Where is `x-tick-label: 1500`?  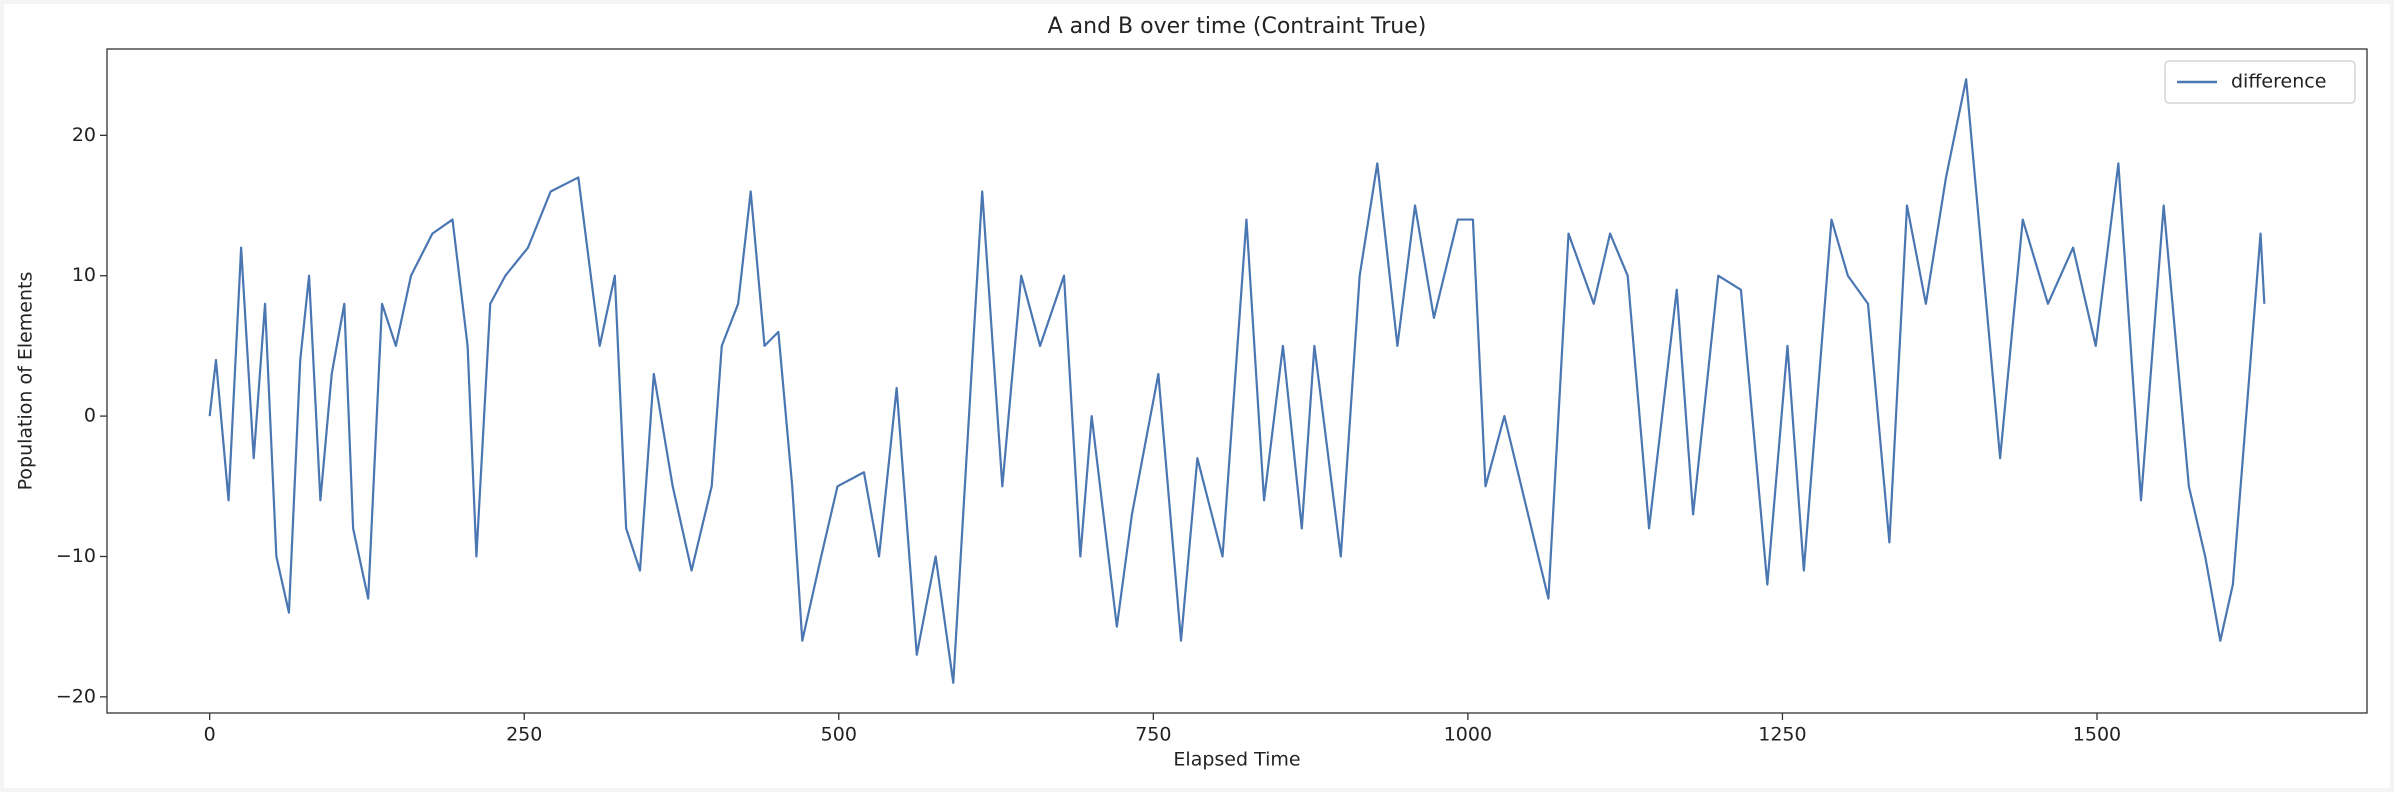 x-tick-label: 1500 is located at coordinates (2097, 735).